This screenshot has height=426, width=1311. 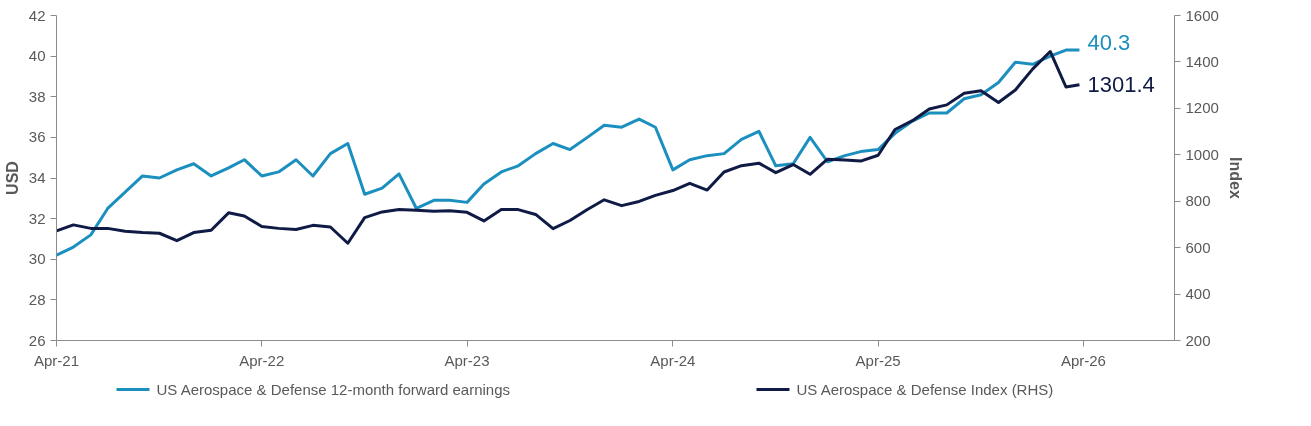 I want to click on y-tick-label: 36, so click(x=37, y=137).